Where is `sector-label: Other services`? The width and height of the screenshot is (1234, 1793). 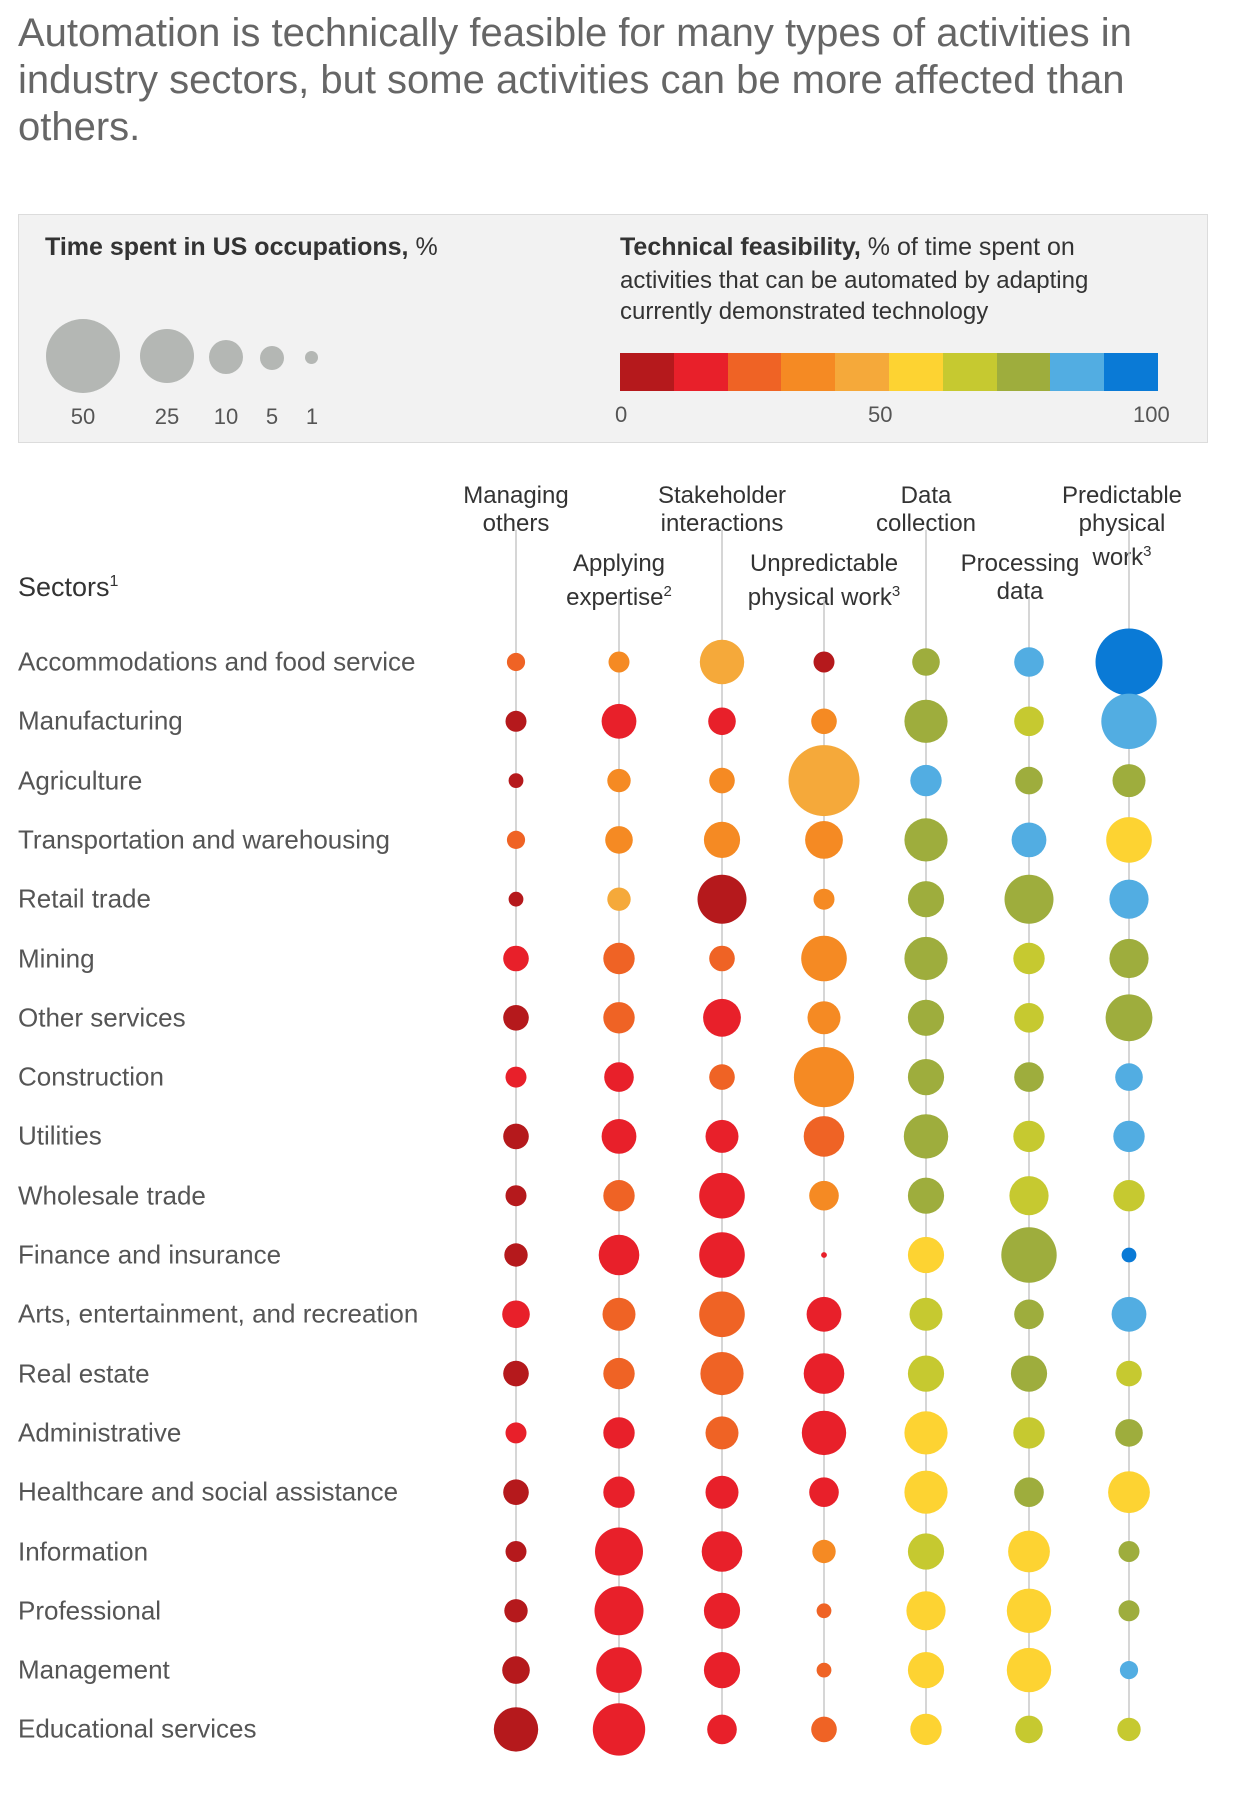 sector-label: Other services is located at coordinates (102, 1017).